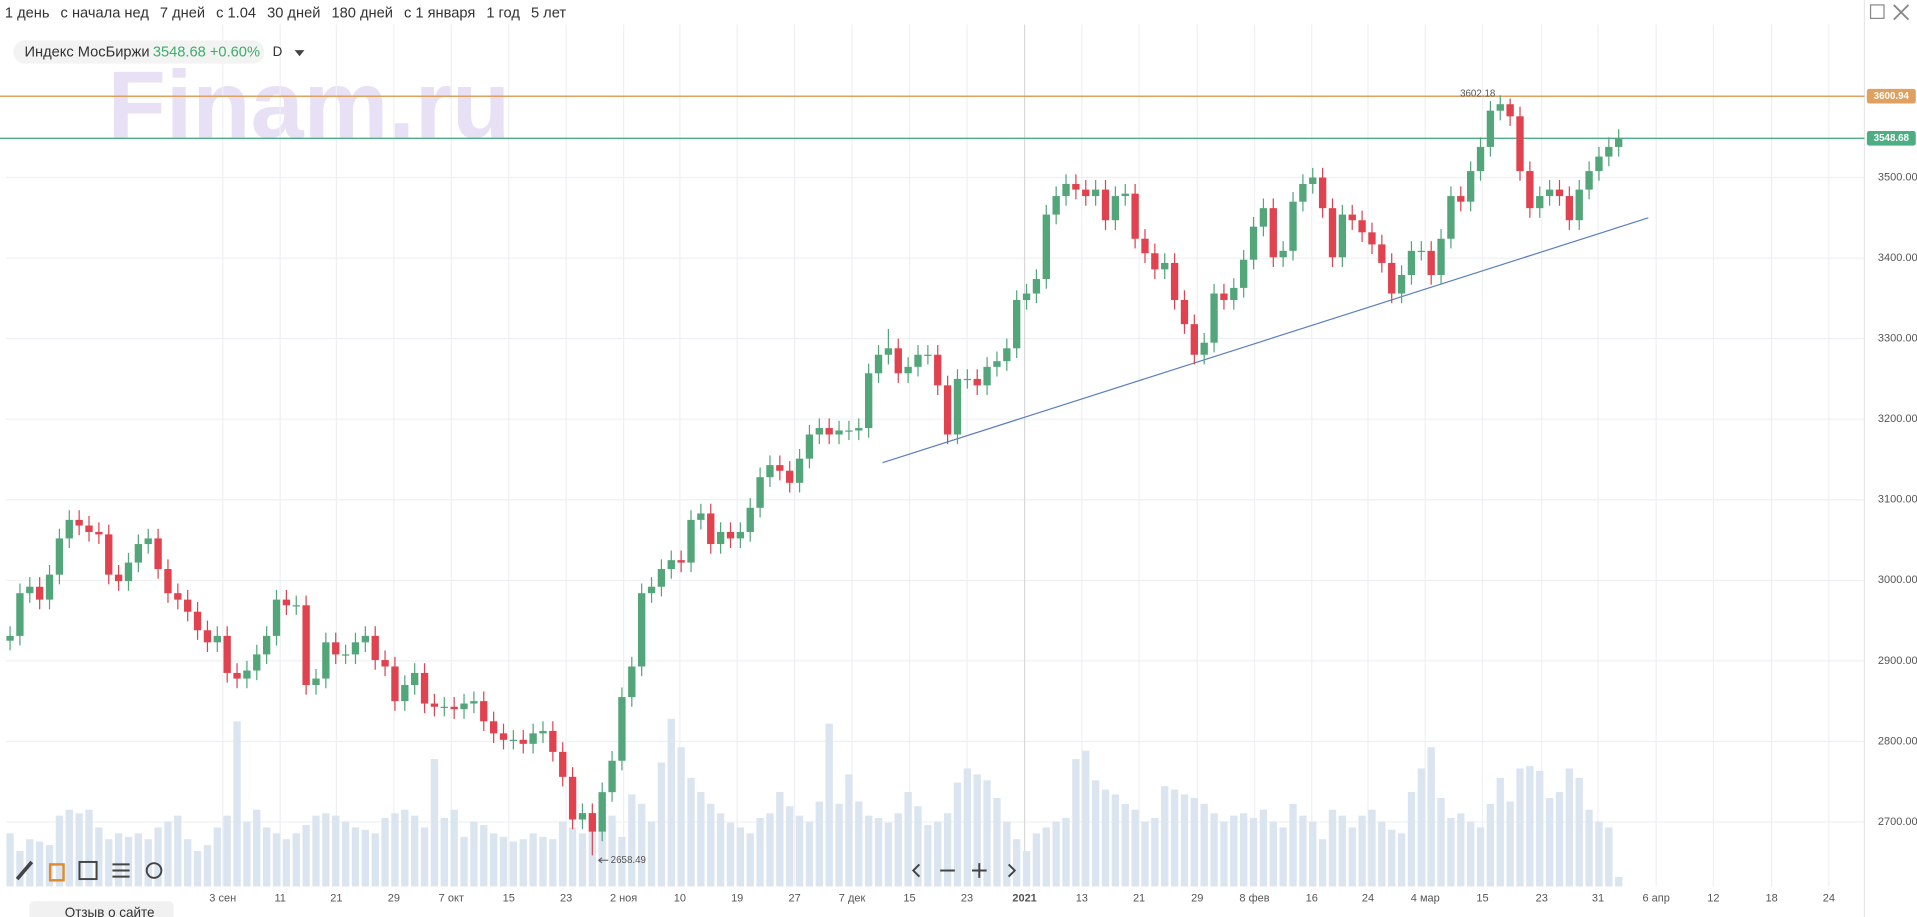 The height and width of the screenshot is (917, 1917). Describe the element at coordinates (88, 870) in the screenshot. I see `add-icon` at that location.